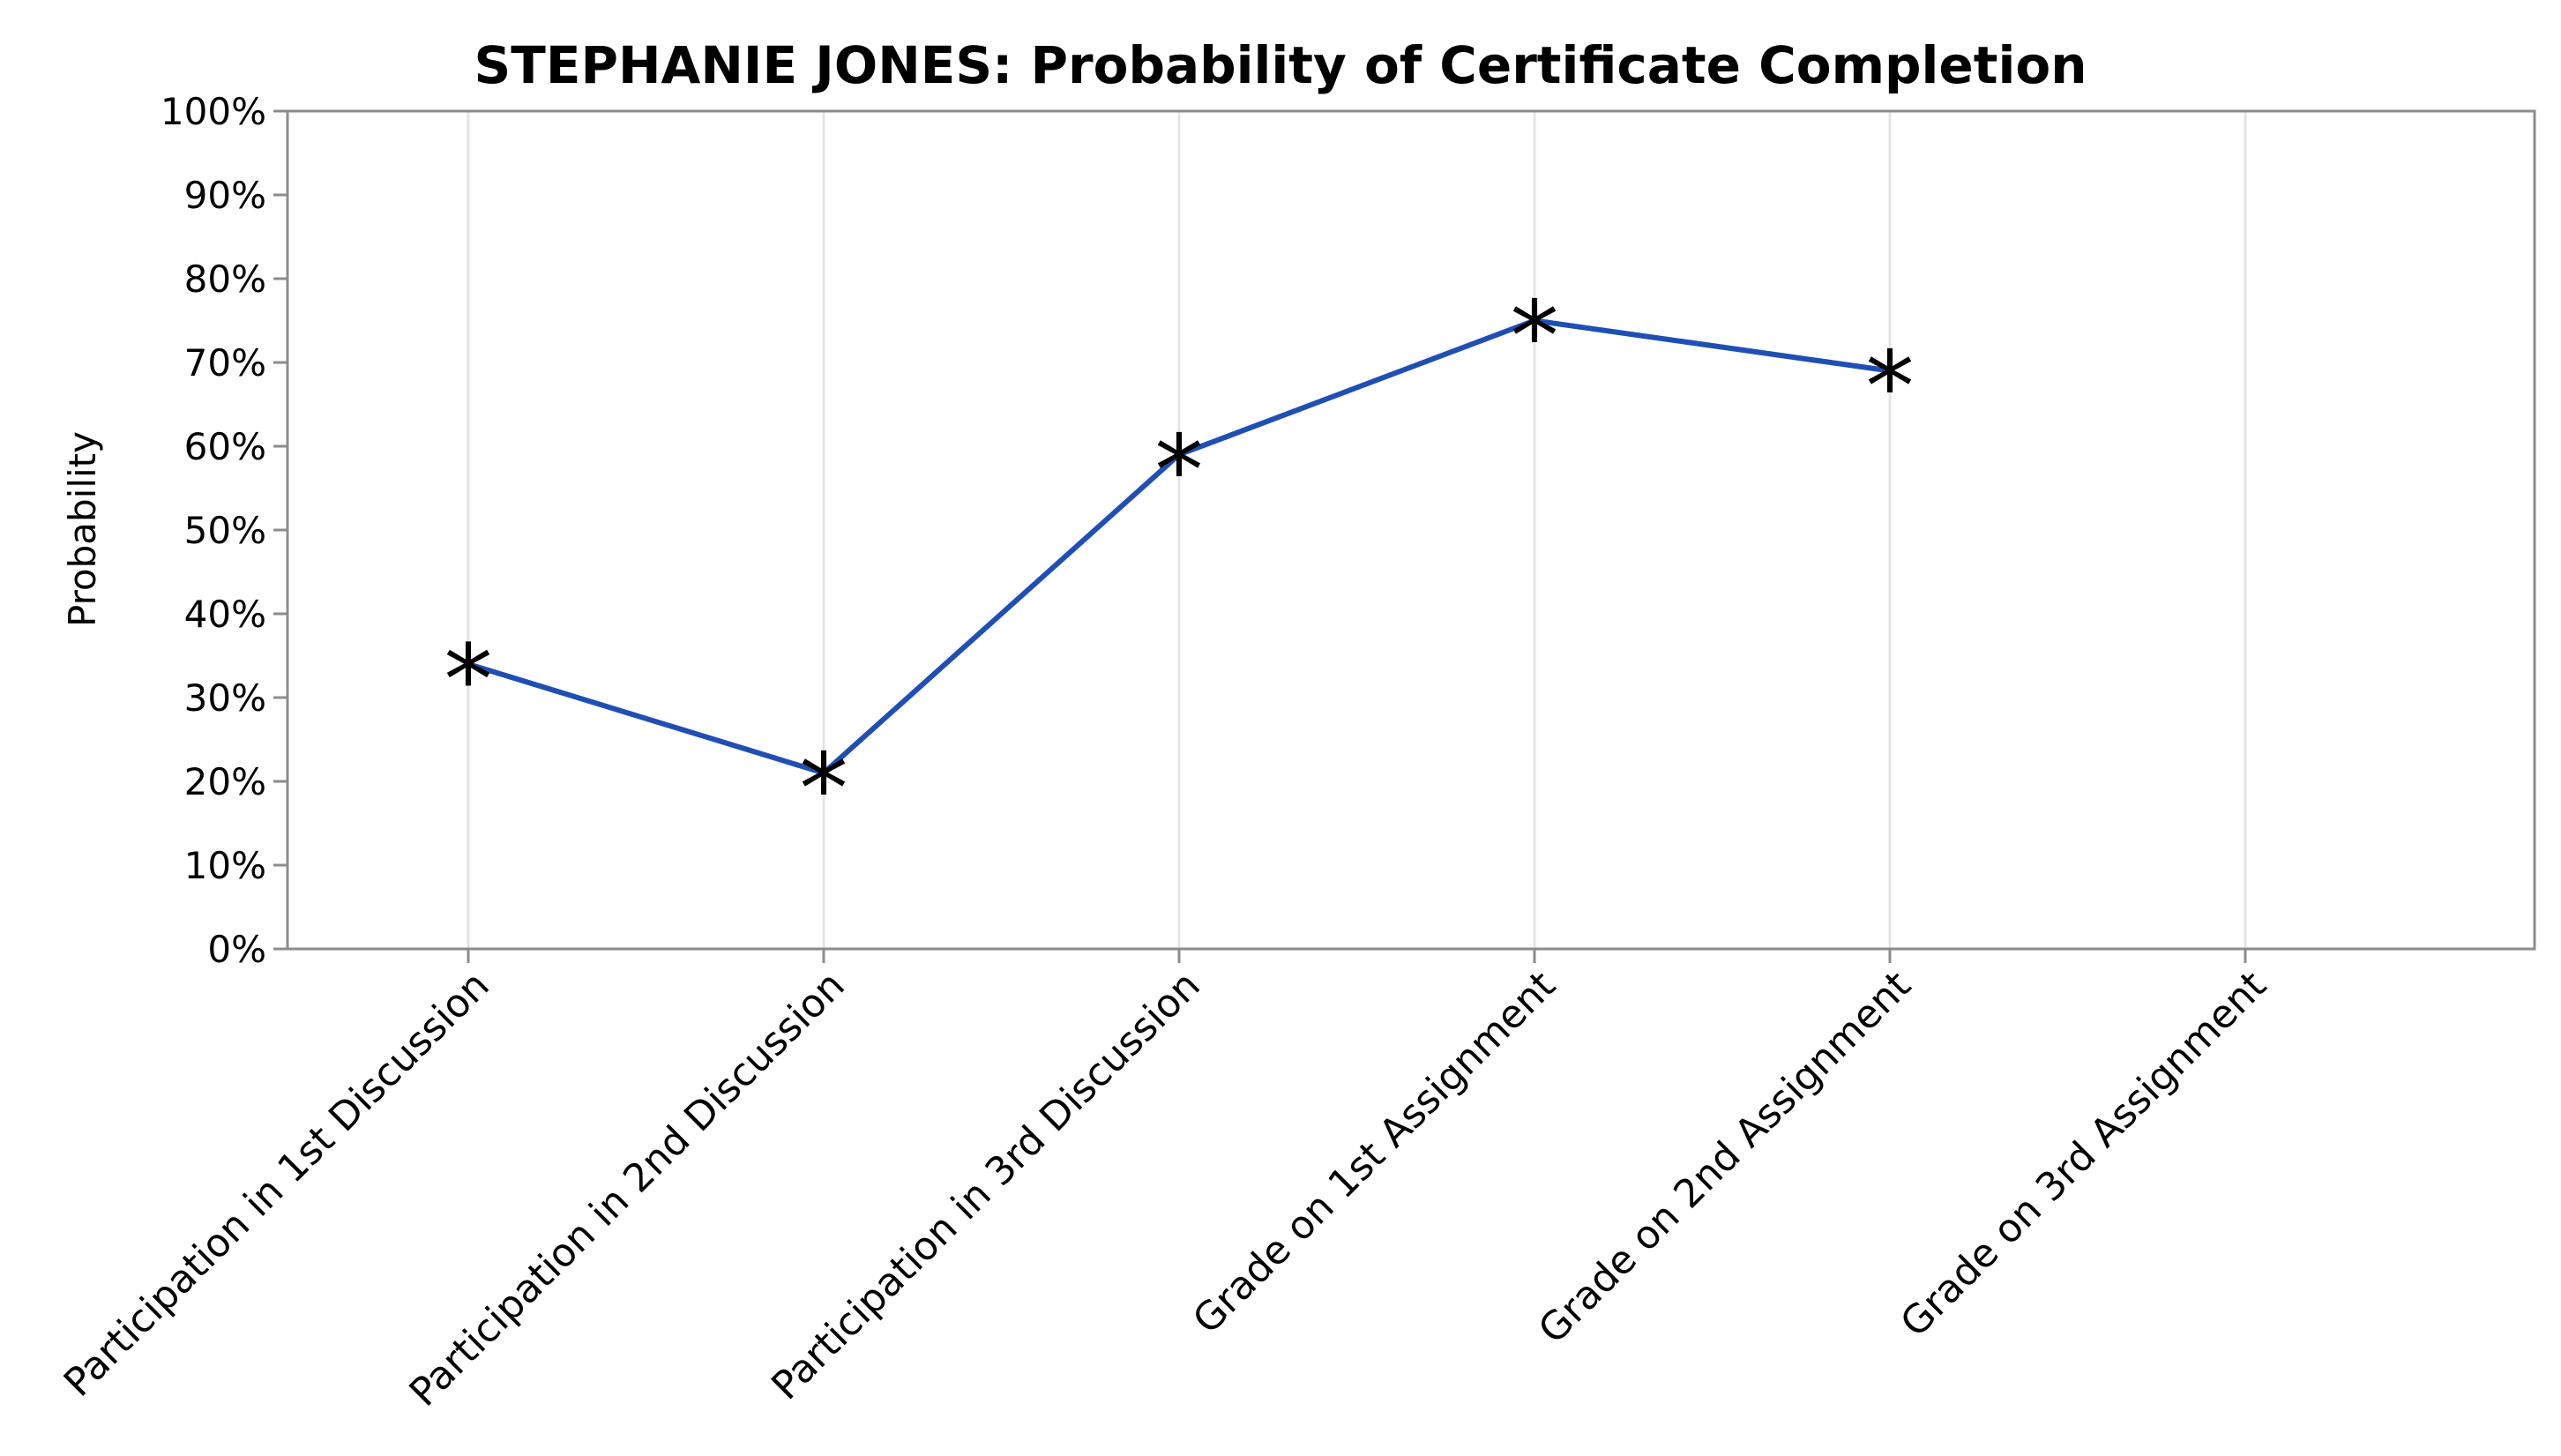 This screenshot has width=2561, height=1456. What do you see at coordinates (225, 195) in the screenshot?
I see `y-tick-label: 90%` at bounding box center [225, 195].